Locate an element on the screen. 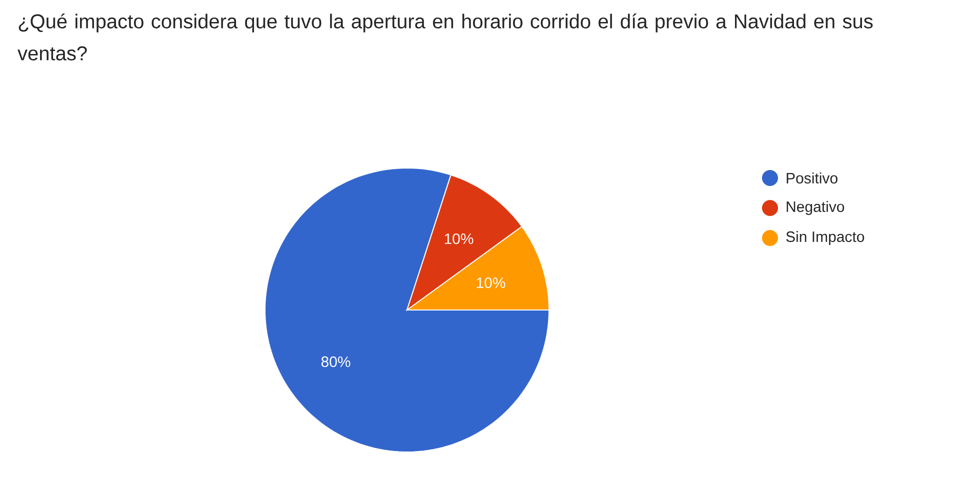 The image size is (973, 479). legend-label: Negativo is located at coordinates (815, 208).